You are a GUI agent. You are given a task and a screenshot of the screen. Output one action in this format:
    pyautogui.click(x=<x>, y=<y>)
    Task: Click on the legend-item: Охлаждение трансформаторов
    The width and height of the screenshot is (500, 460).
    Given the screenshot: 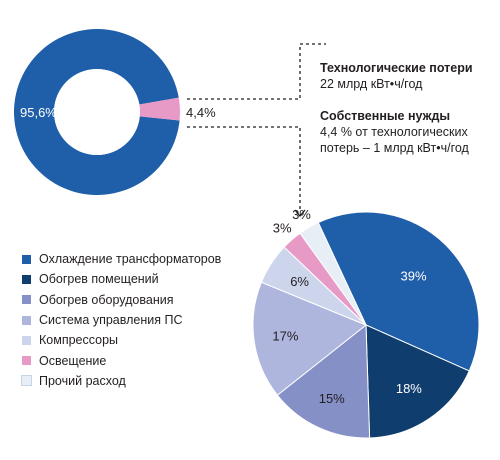 What is the action you would take?
    pyautogui.click(x=121, y=259)
    